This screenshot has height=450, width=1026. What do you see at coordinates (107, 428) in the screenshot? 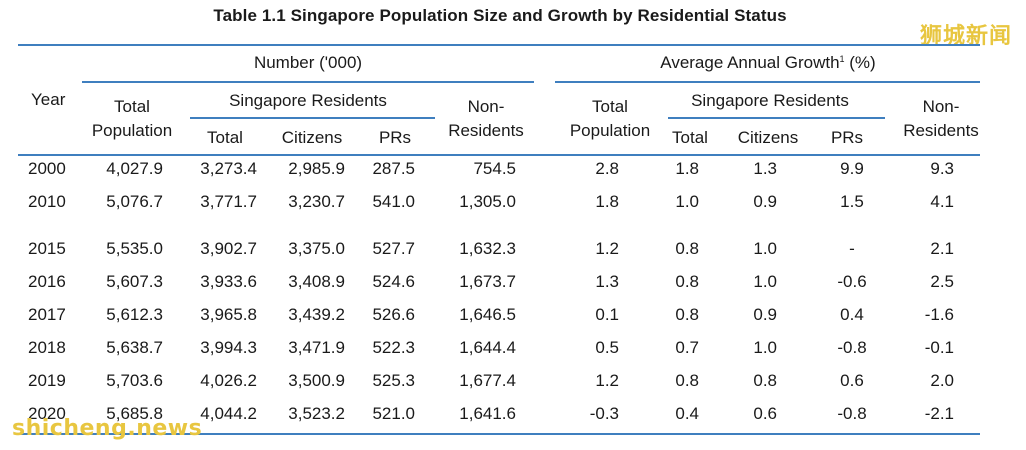
I see `watermark-bottom: shicheng.news` at bounding box center [107, 428].